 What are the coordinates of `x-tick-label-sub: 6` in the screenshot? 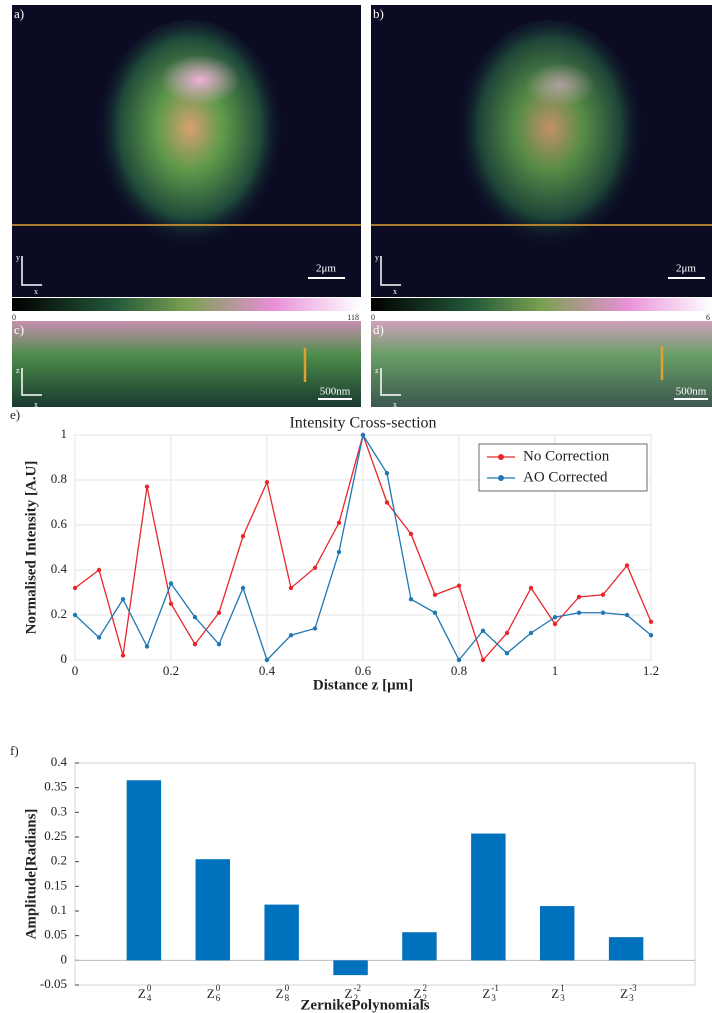 It's located at (218, 998).